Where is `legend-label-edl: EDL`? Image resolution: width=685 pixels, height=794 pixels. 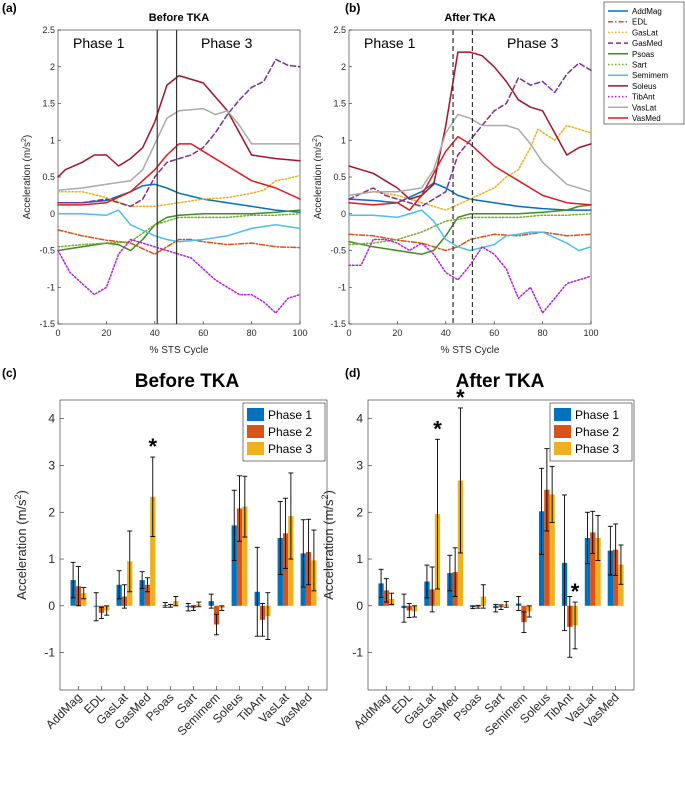
legend-label-edl: EDL is located at coordinates (640, 22).